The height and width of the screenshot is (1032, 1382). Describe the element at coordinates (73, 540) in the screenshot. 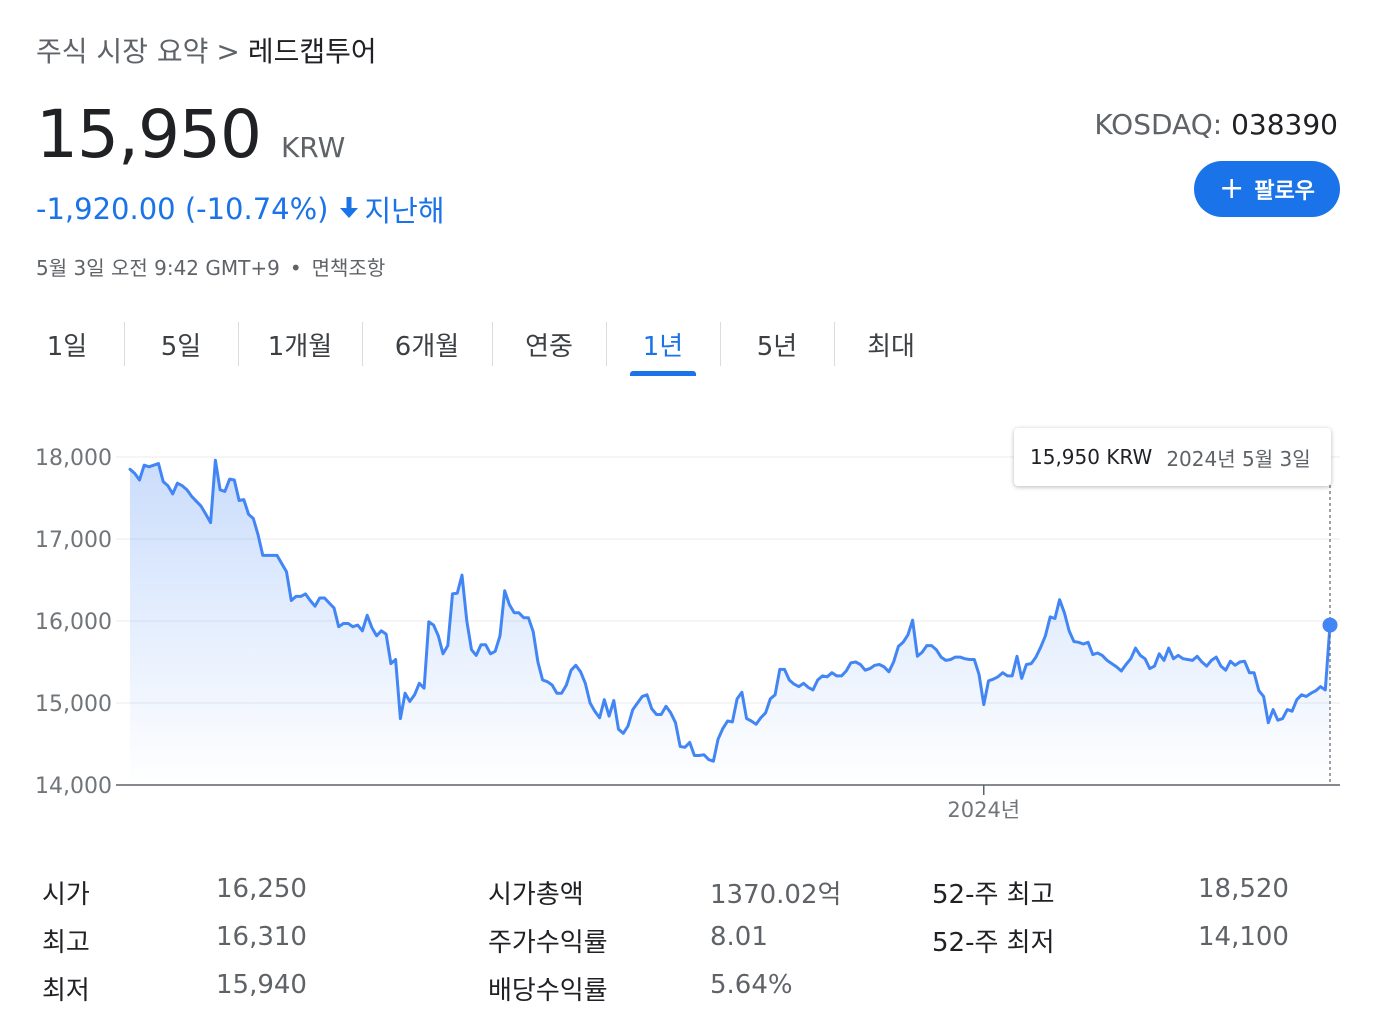

I see `y-tick-label: 17,000` at that location.